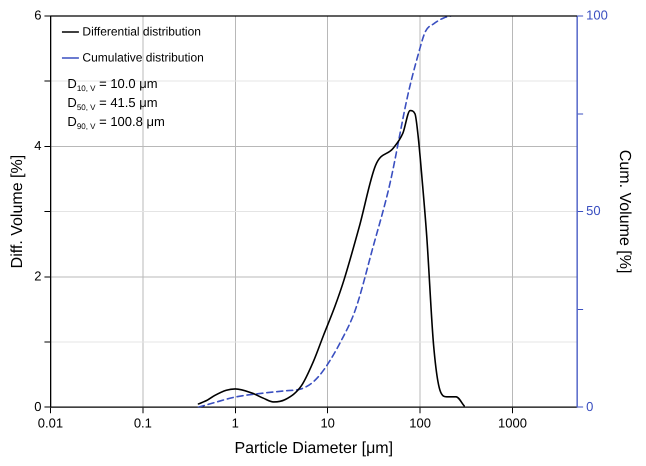 Image resolution: width=646 pixels, height=466 pixels. I want to click on x-tick-label: 0.01, so click(51, 423).